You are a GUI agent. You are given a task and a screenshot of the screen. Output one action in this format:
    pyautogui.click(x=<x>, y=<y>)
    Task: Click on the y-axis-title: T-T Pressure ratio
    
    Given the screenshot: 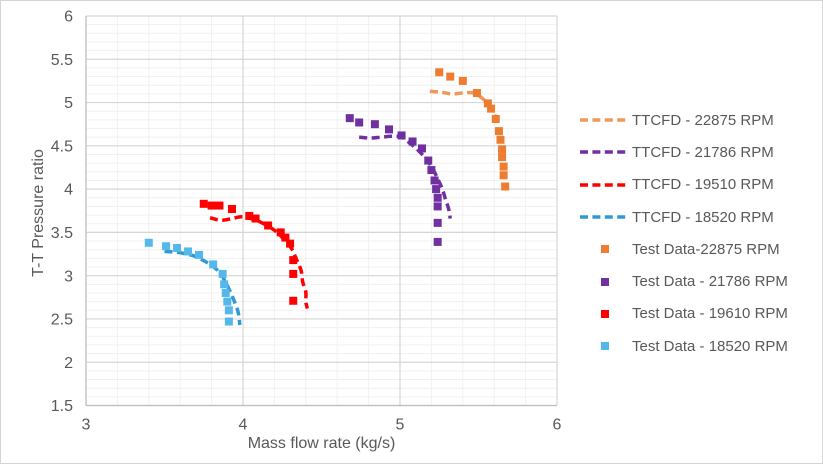 What is the action you would take?
    pyautogui.click(x=38, y=213)
    